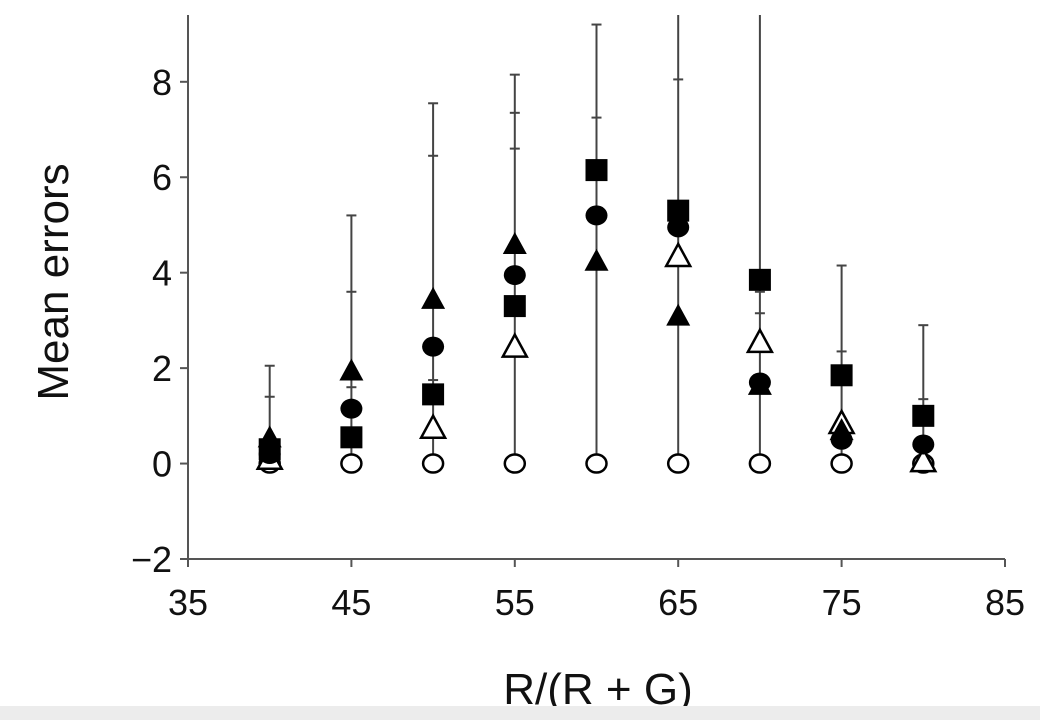 Image resolution: width=1040 pixels, height=720 pixels. Describe the element at coordinates (351, 602) in the screenshot. I see `x-tick-label: 45` at that location.